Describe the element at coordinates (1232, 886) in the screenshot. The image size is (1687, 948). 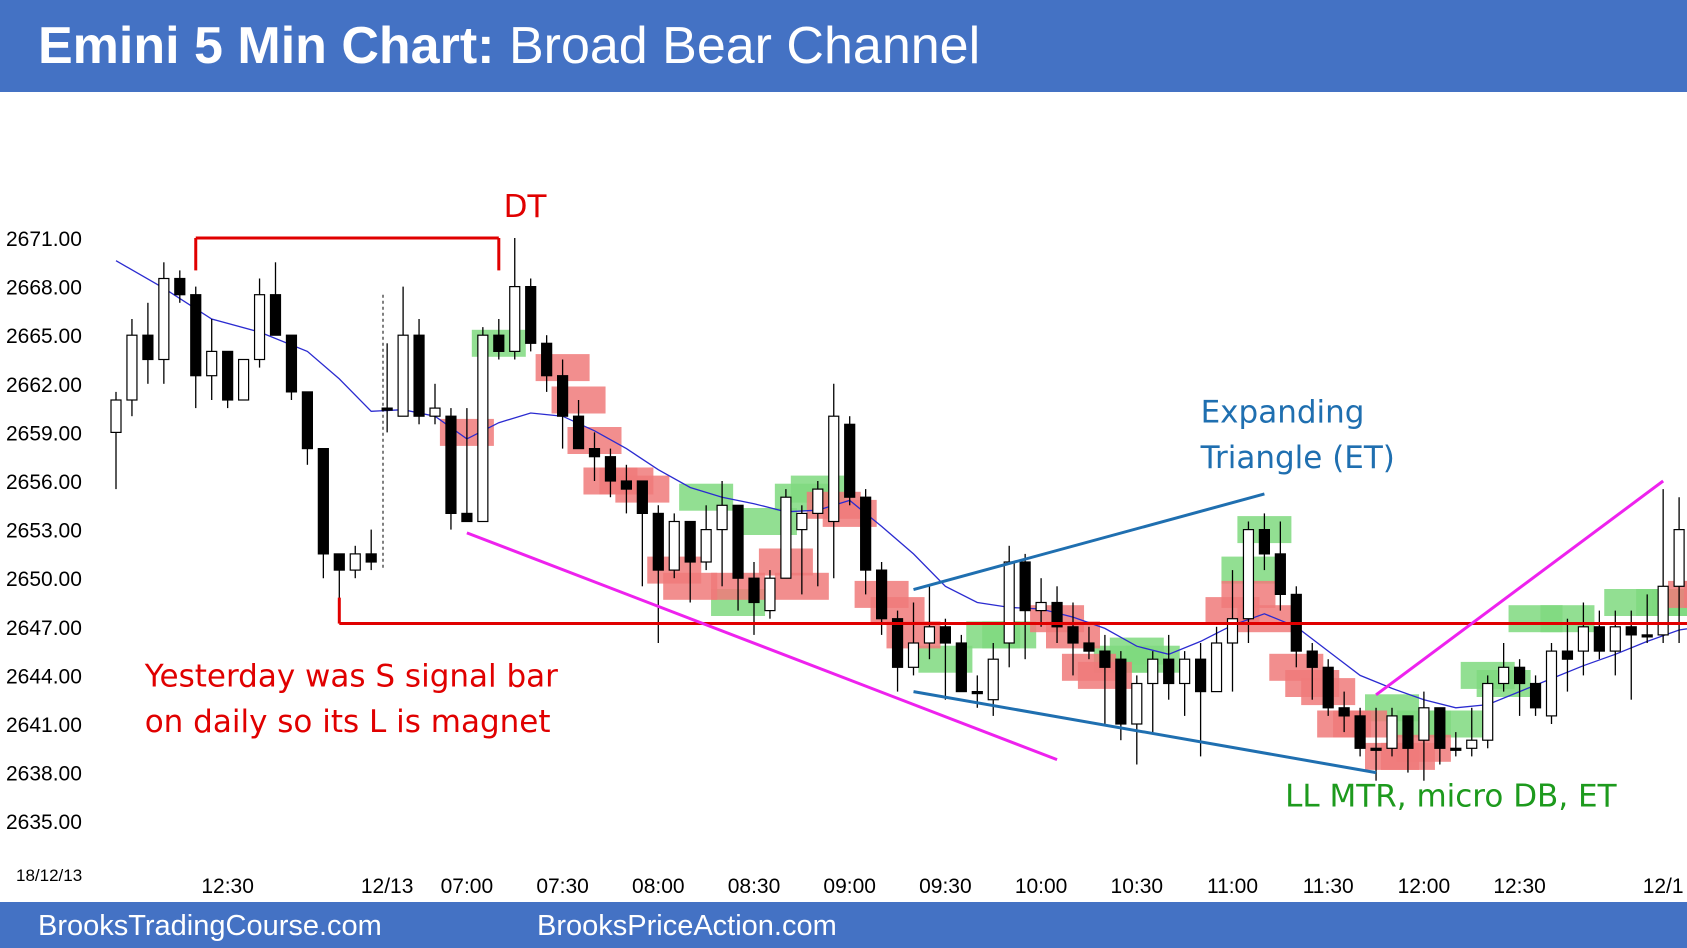
I see `x-tick-label: 11:00` at that location.